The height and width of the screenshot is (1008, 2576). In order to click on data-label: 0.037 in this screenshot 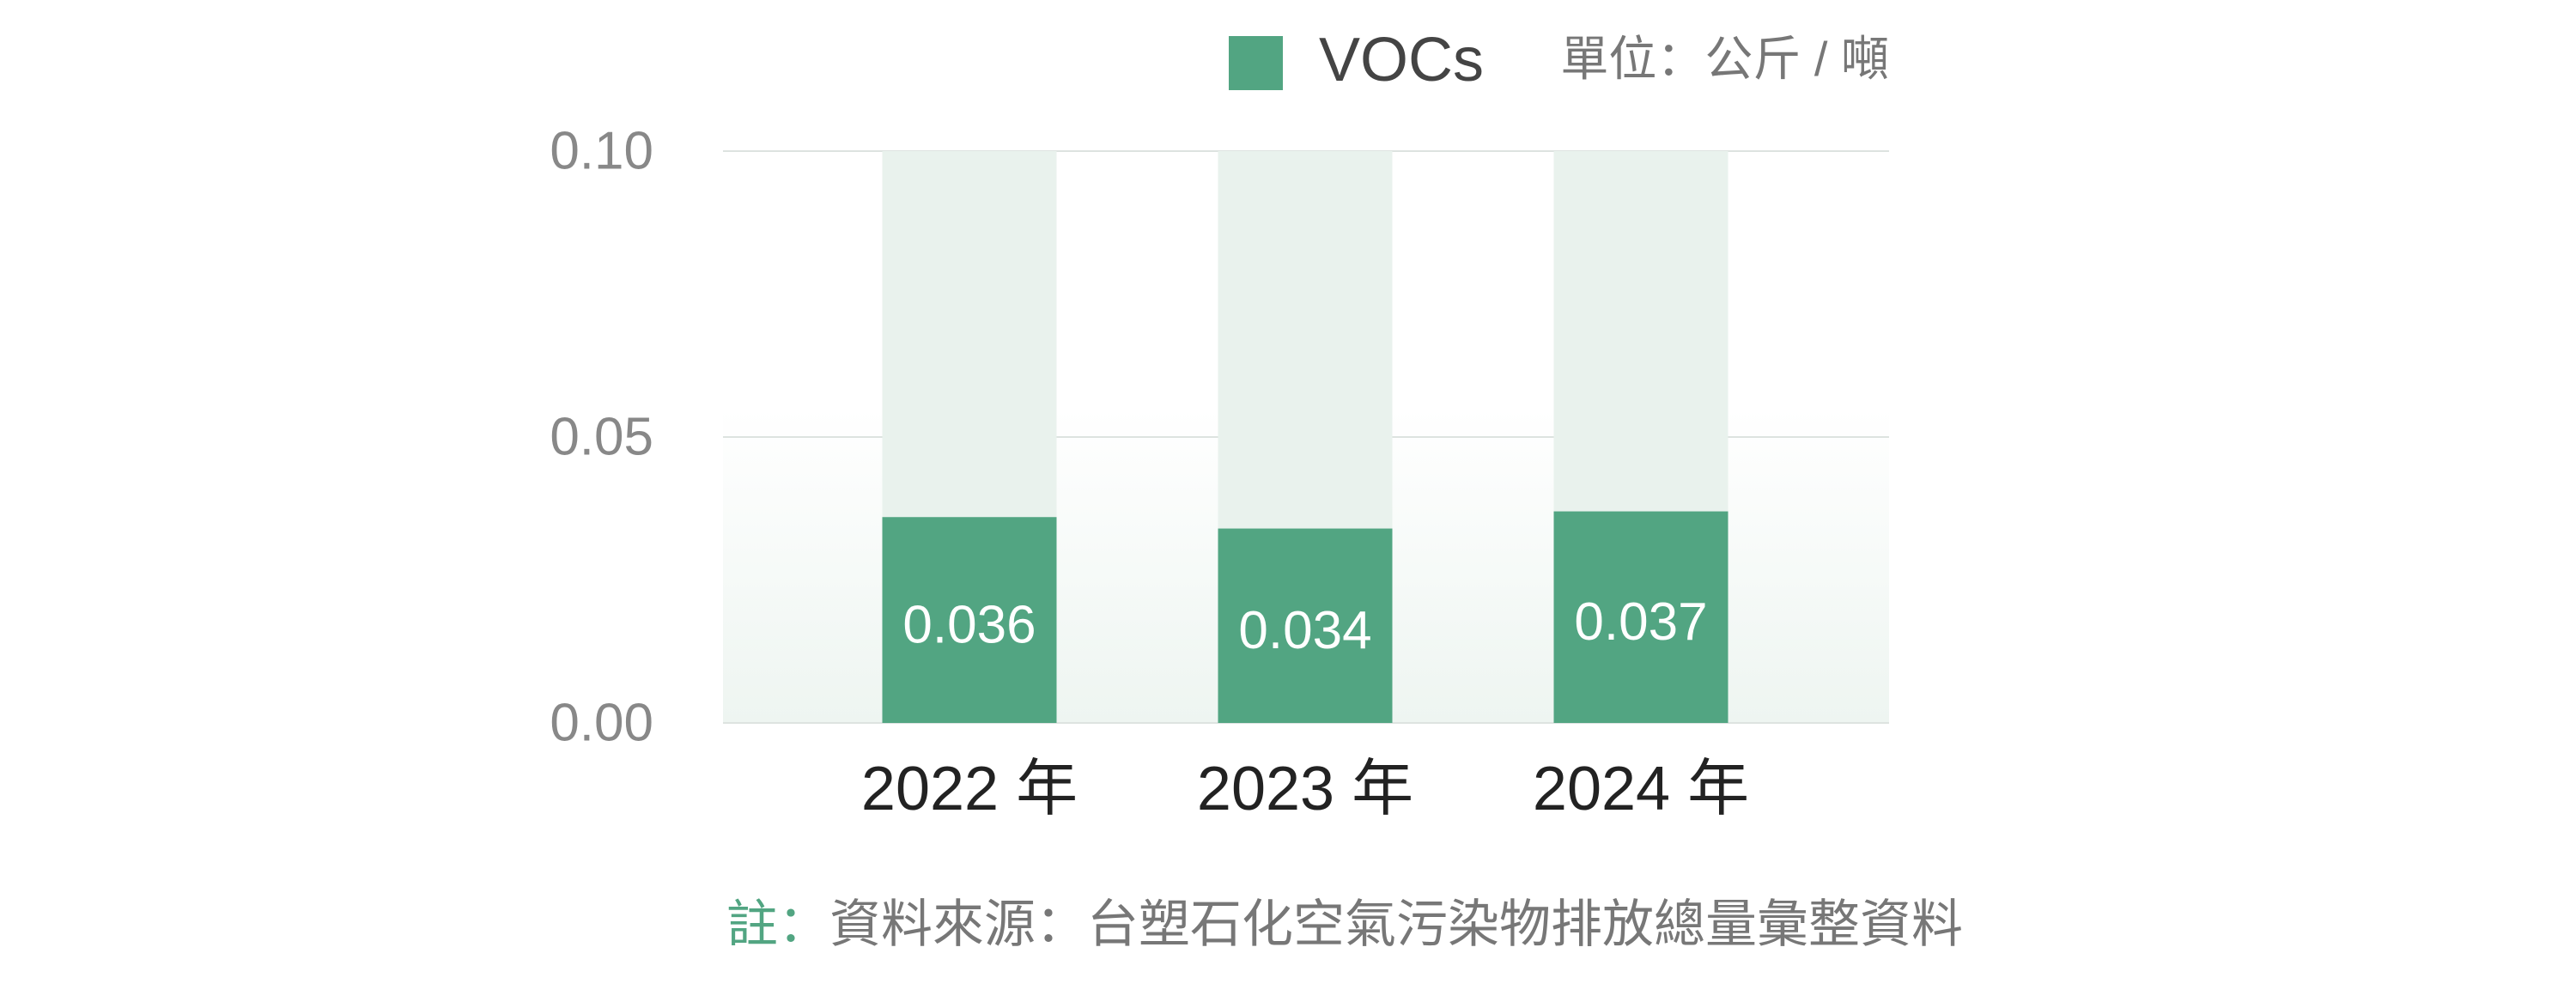, I will do `click(1641, 622)`.